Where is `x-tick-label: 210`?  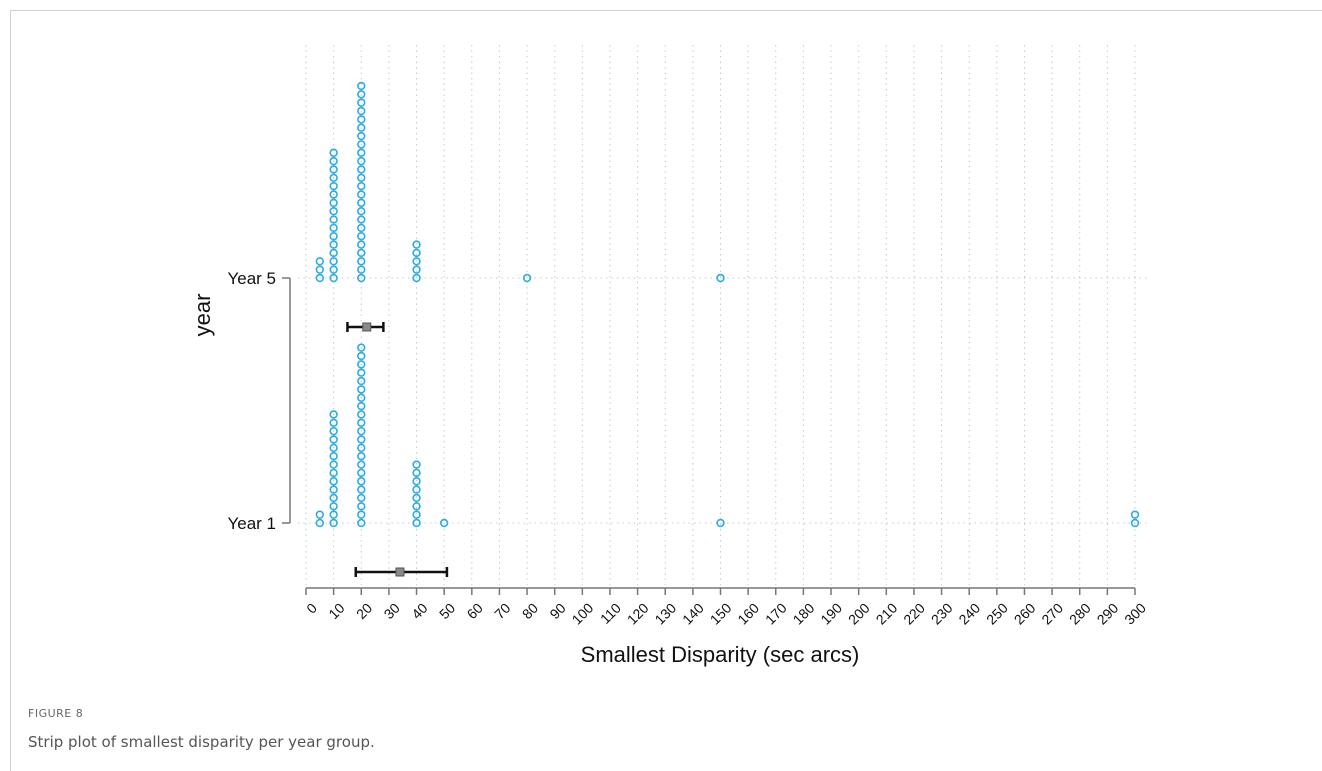
x-tick-label: 210 is located at coordinates (887, 614).